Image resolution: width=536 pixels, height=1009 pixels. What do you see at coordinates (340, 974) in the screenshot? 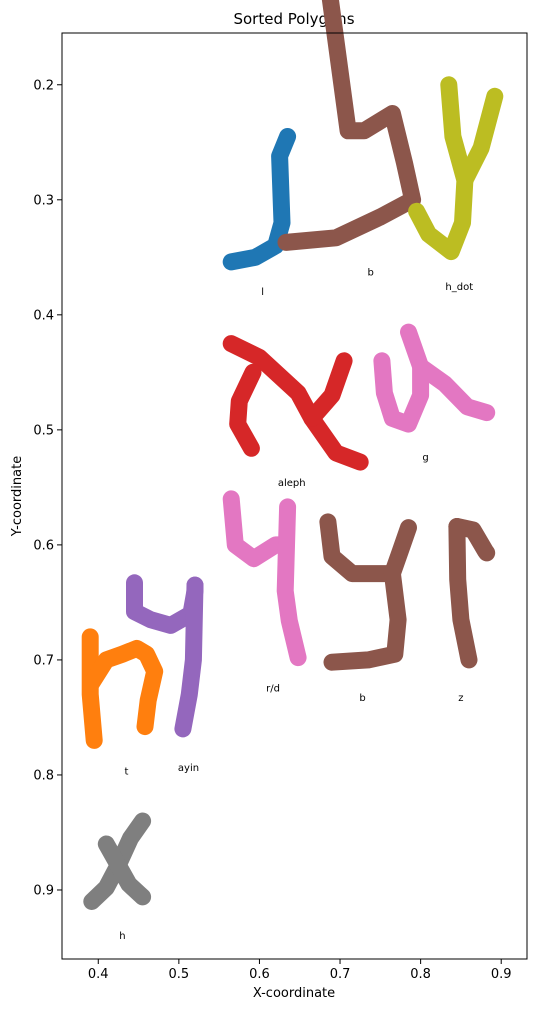
I see `x-tick-label-3: 0.7` at bounding box center [340, 974].